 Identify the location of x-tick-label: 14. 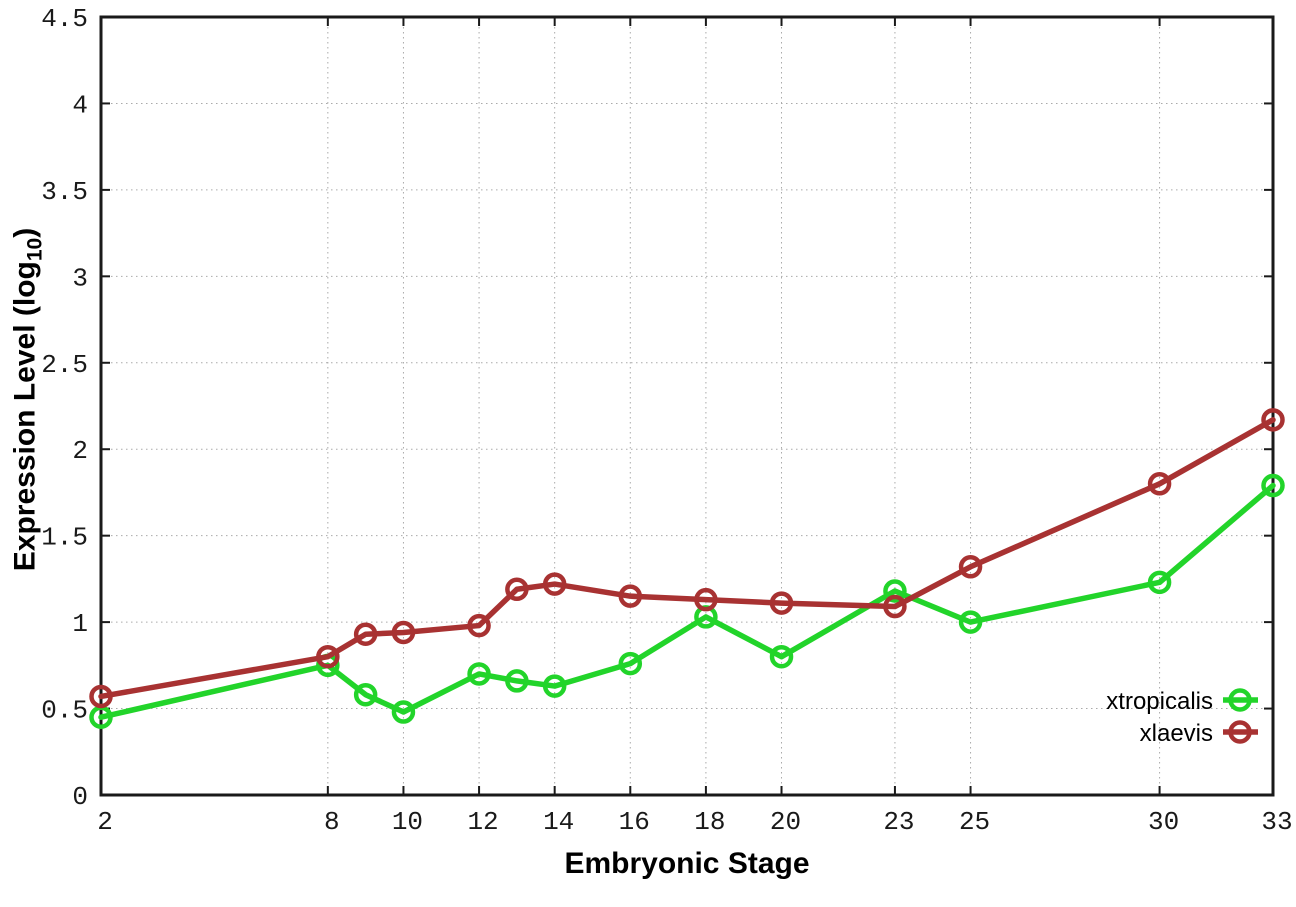
(558, 822).